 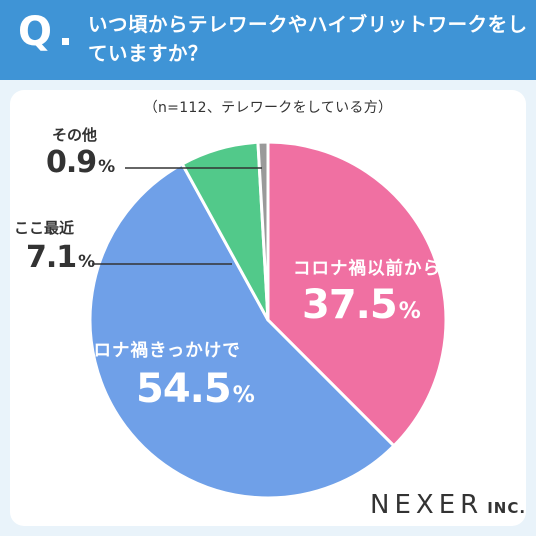 What do you see at coordinates (107, 167) in the screenshot?
I see `pct-sign-other: %` at bounding box center [107, 167].